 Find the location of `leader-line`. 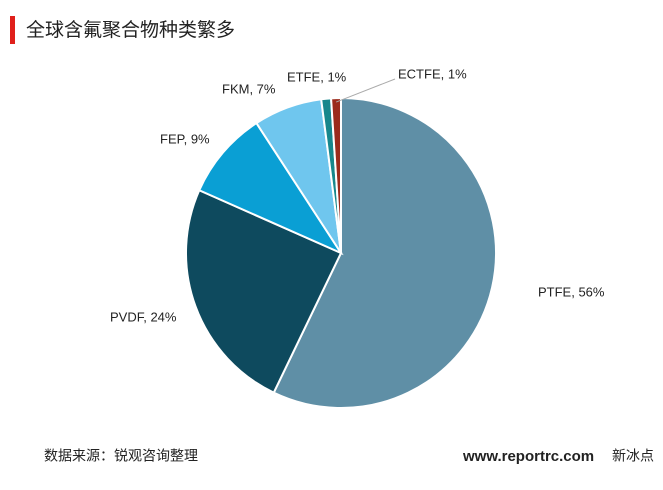

leader-line is located at coordinates (365, 90).